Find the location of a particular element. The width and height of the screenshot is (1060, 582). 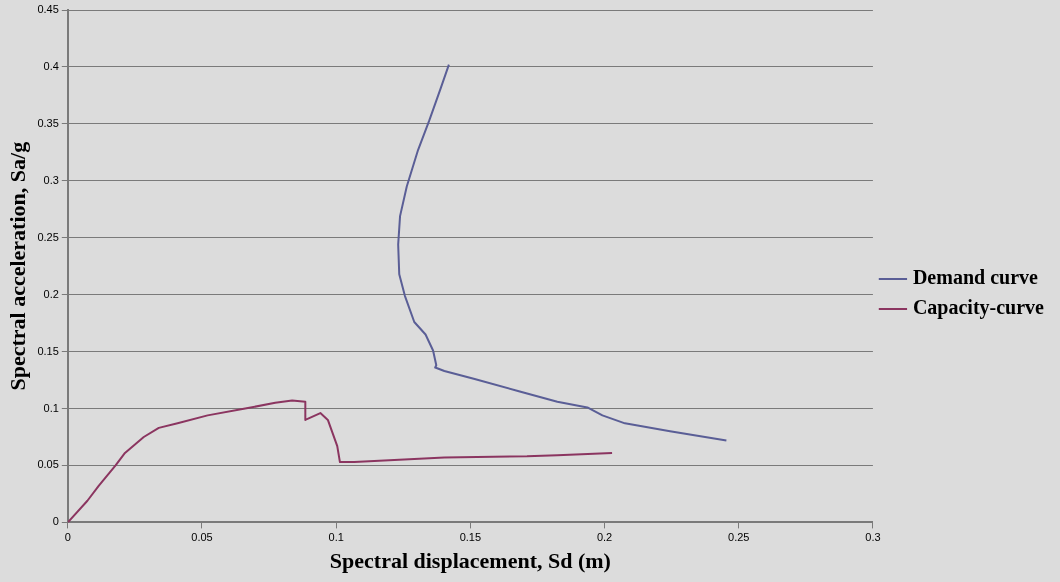

x-tick-label: 0.3 is located at coordinates (873, 537).